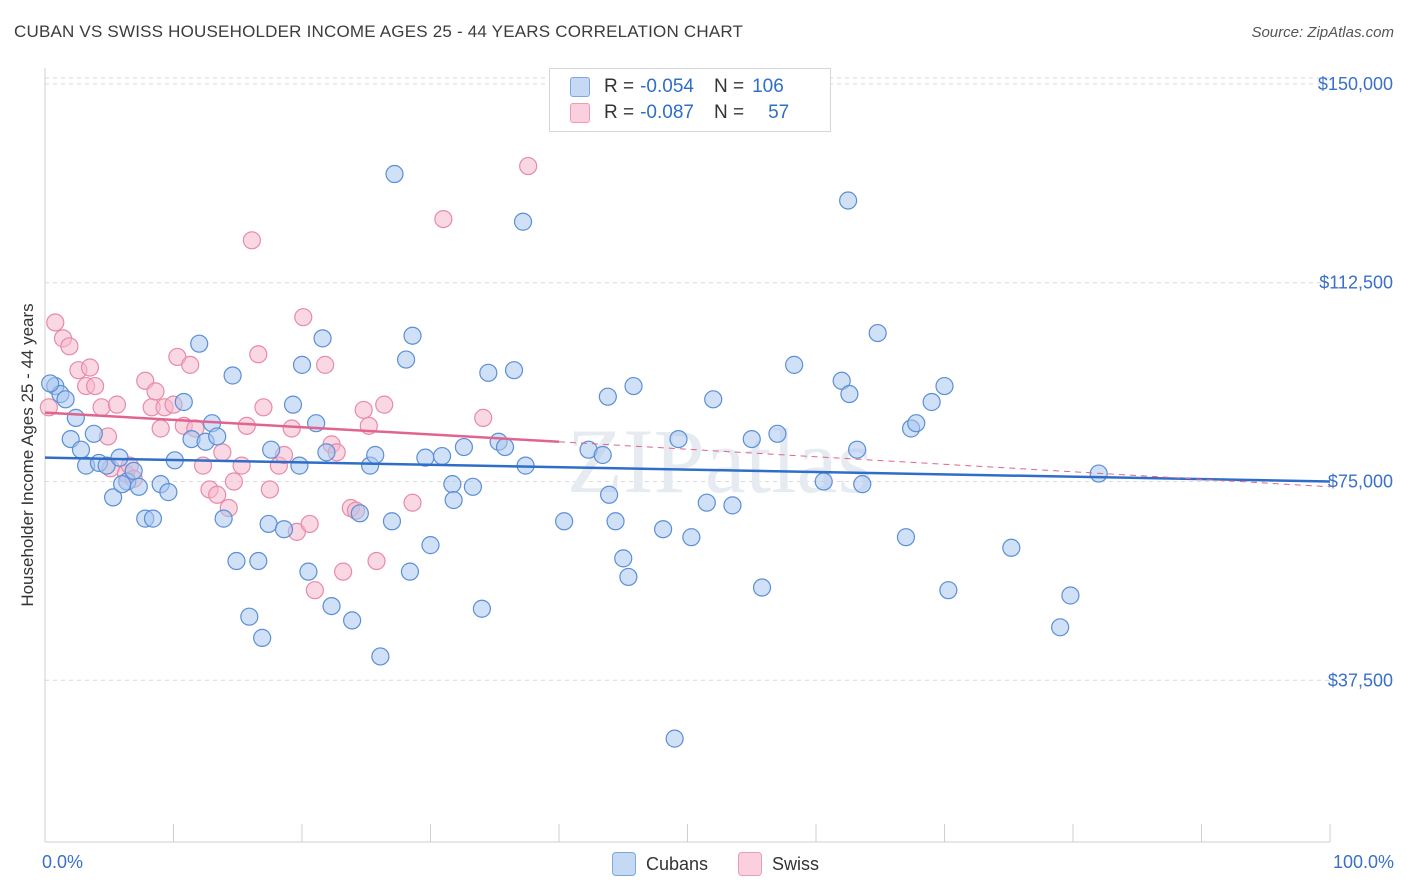 This screenshot has width=1406, height=892. I want to click on y-tick-label: $112,500, so click(1356, 283).